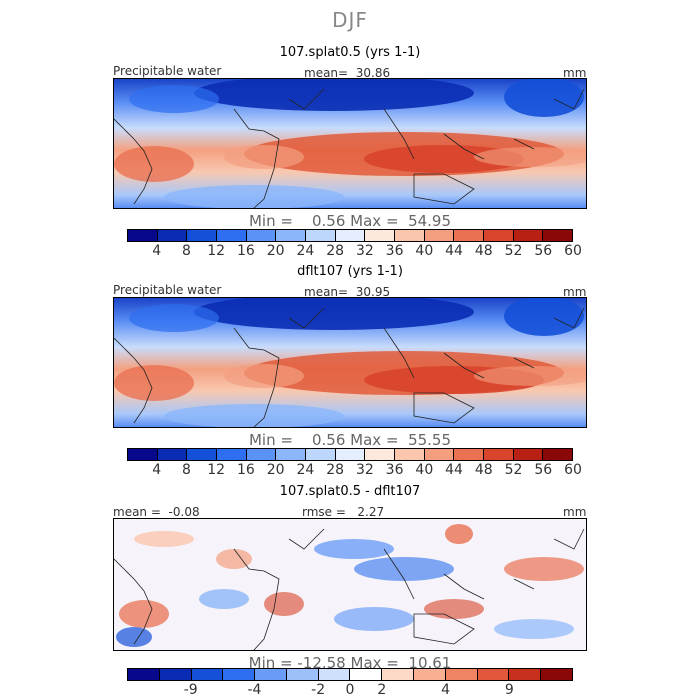 This screenshot has height=700, width=700. Describe the element at coordinates (513, 251) in the screenshot. I see `panel1-colorbar-tick: 52` at that location.